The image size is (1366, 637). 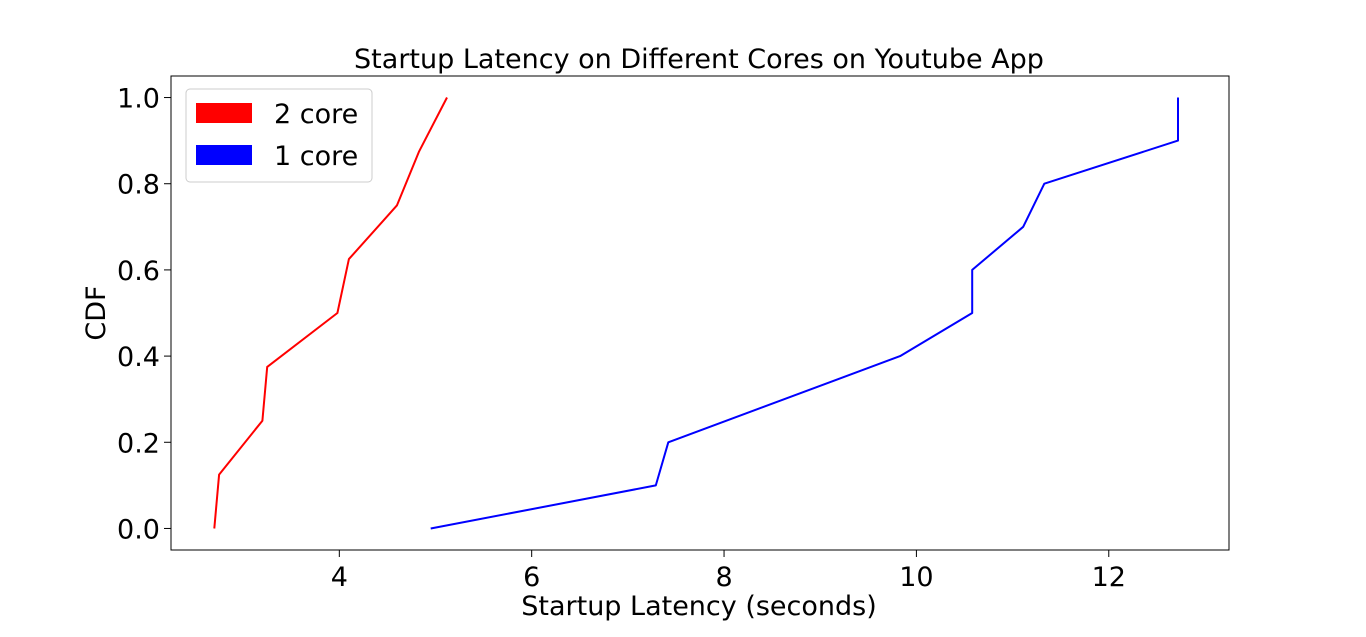 What do you see at coordinates (1109, 577) in the screenshot?
I see `x-tick-label: 12` at bounding box center [1109, 577].